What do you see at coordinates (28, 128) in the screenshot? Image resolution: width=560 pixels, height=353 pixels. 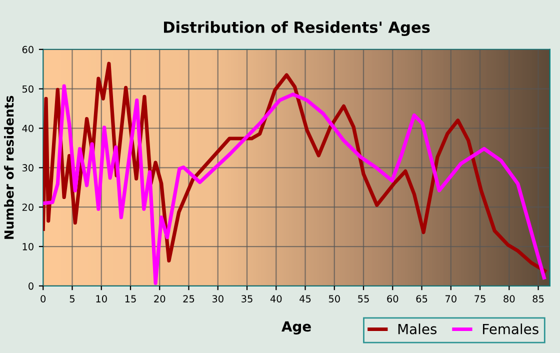 I see `y-tick-label: 40` at bounding box center [28, 128].